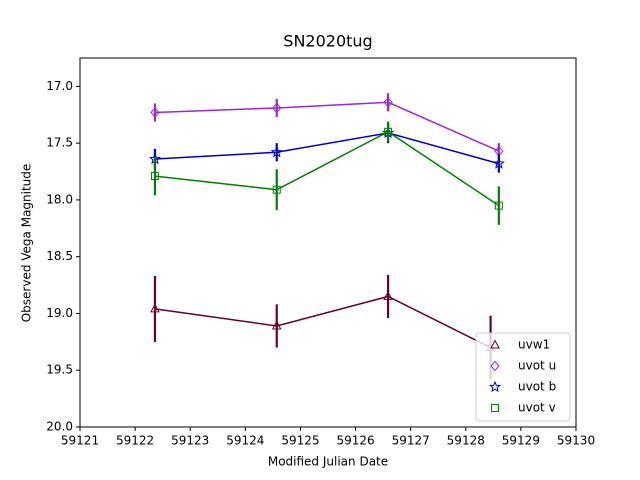 Image resolution: width=640 pixels, height=480 pixels. What do you see at coordinates (59, 86) in the screenshot?
I see `y-tick-label: 17.0` at bounding box center [59, 86].